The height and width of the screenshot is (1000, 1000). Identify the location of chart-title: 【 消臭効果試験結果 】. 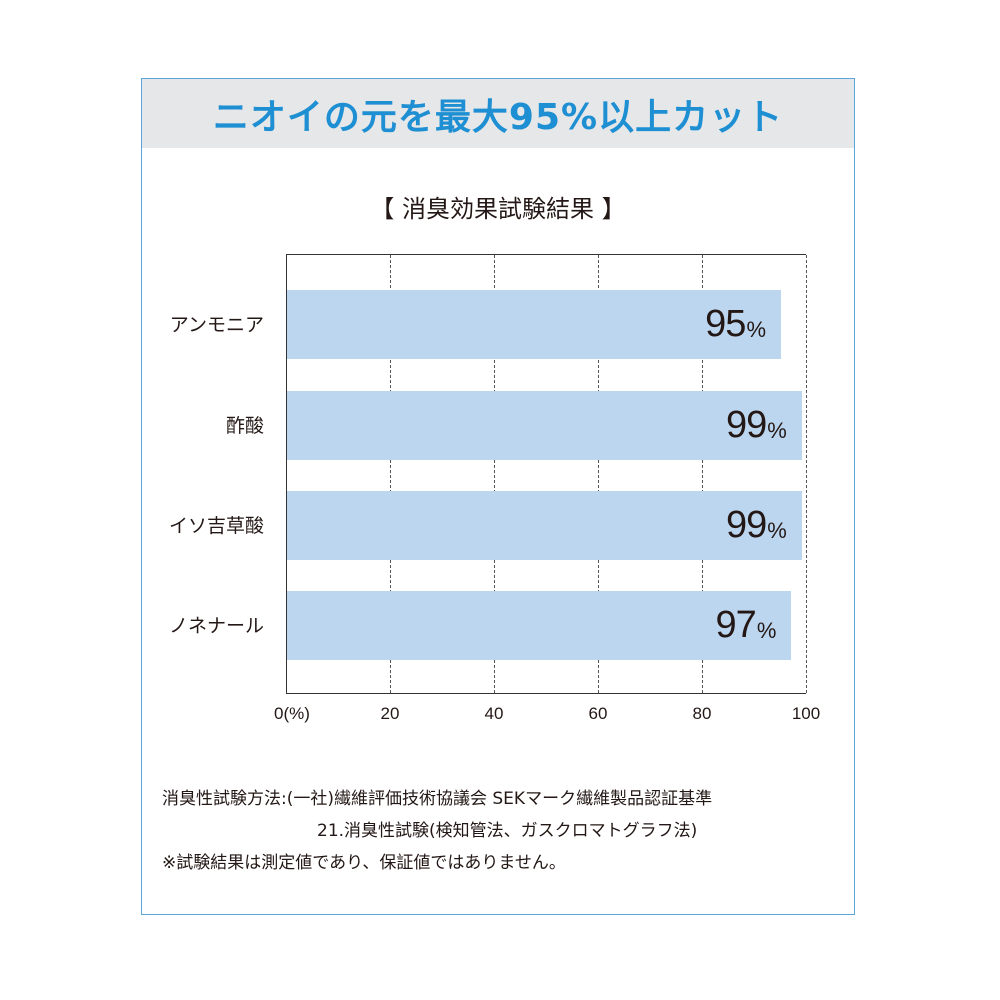
(498, 209).